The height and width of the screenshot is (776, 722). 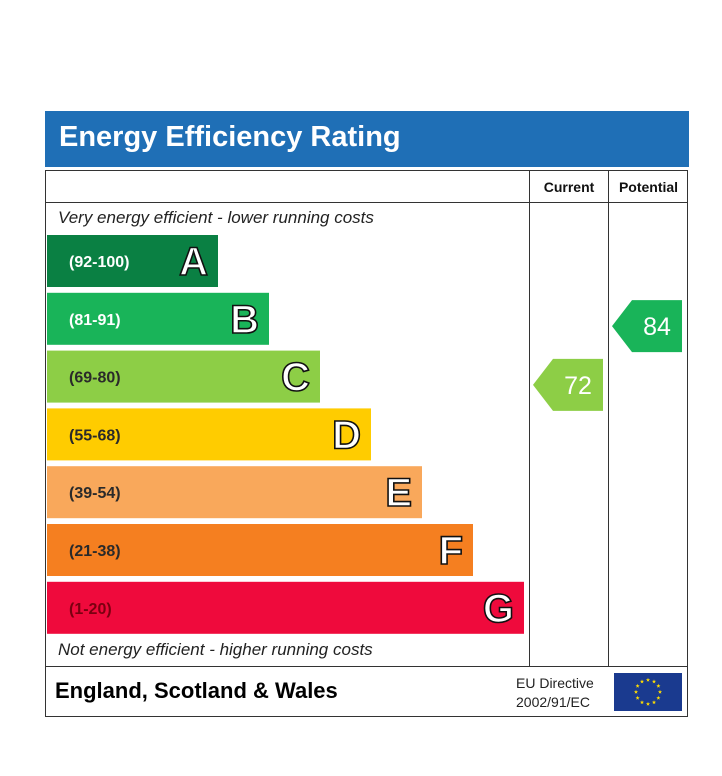 What do you see at coordinates (95, 378) in the screenshot?
I see `band-range-c: (69-80)` at bounding box center [95, 378].